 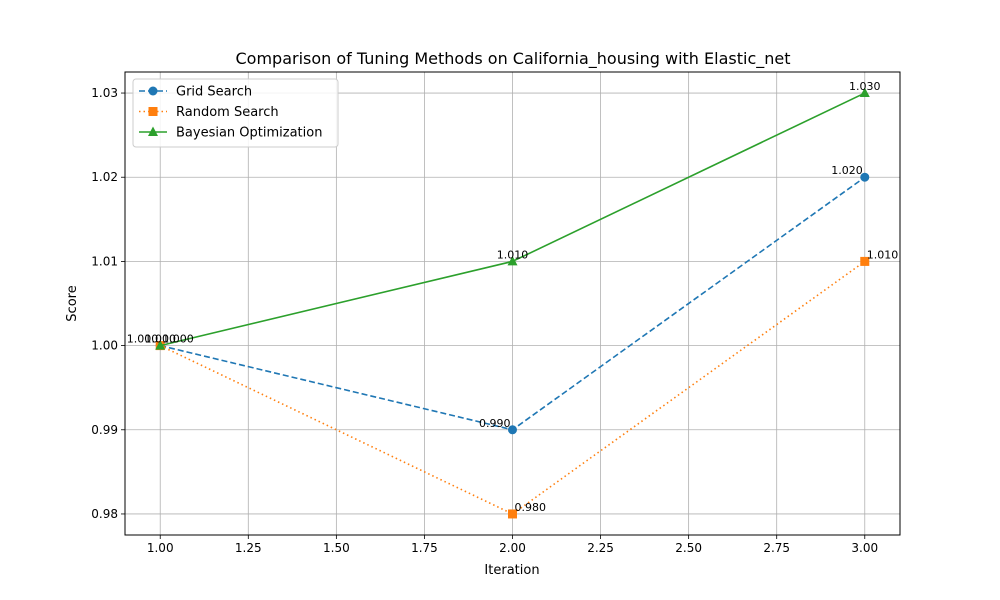 I want to click on data-label: 0.990, so click(x=495, y=423).